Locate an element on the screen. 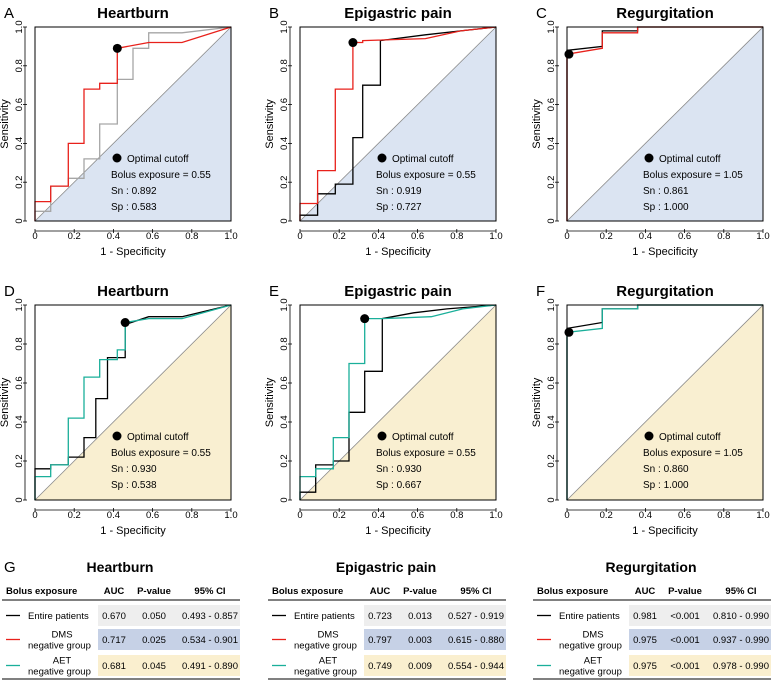 This screenshot has height=683, width=775. p-value: 0.045 is located at coordinates (154, 666).